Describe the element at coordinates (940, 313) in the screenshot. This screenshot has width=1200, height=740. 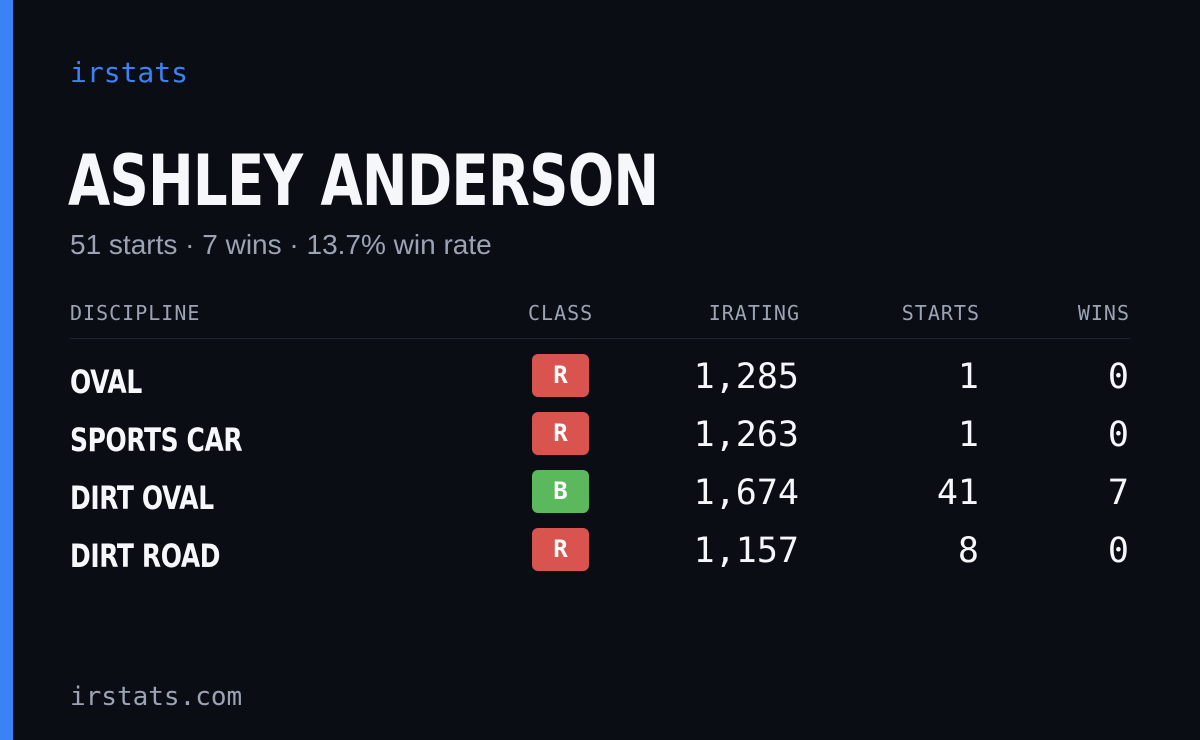
I see `column-header-starts: STARTS` at that location.